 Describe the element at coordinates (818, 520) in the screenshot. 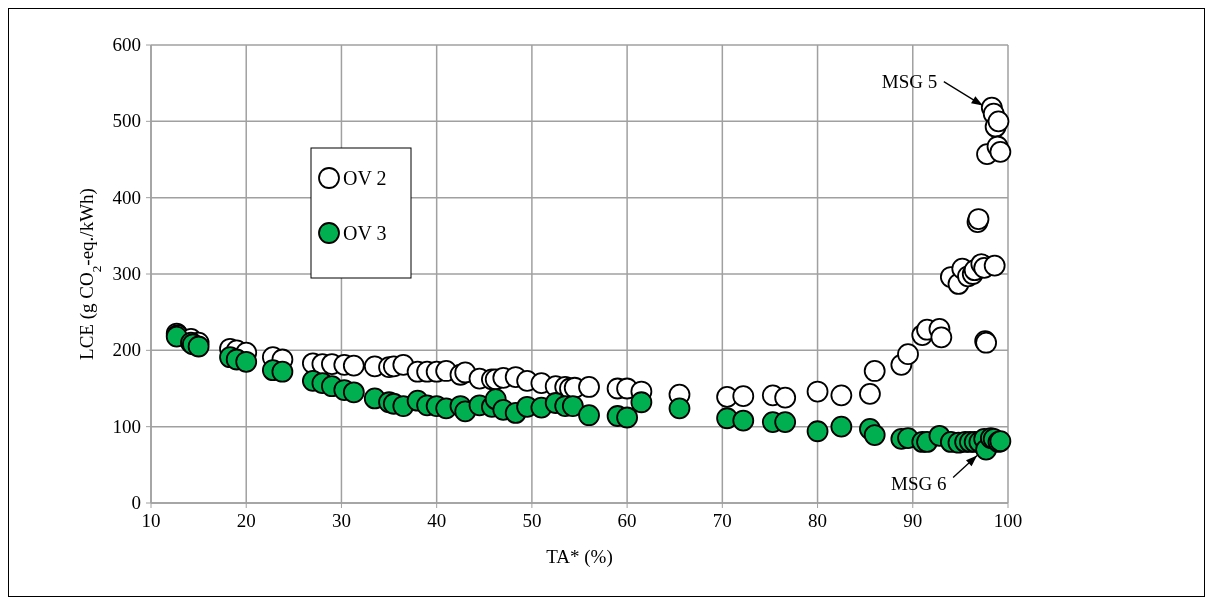

I see `x-tick-label: 80` at that location.